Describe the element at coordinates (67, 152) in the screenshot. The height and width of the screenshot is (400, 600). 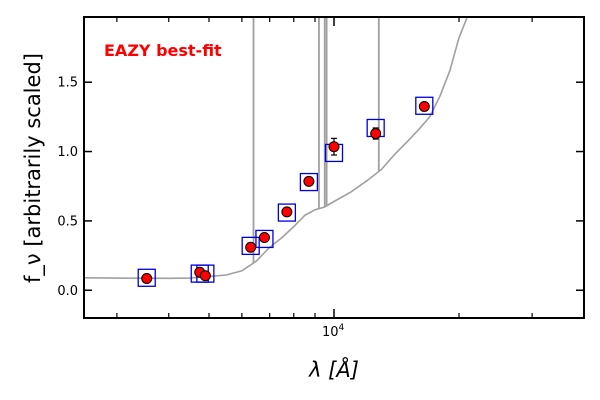
I see `y-tick-label: 1.0` at that location.